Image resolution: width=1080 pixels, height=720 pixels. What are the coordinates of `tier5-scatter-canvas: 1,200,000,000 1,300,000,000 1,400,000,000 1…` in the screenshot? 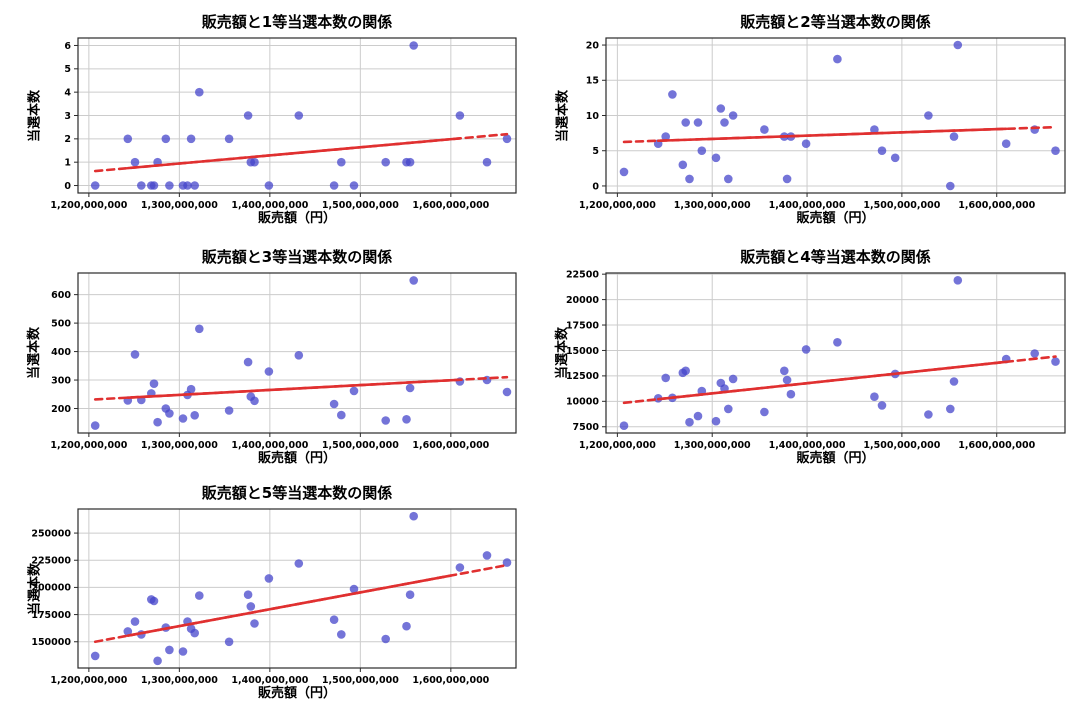 It's located at (274, 597).